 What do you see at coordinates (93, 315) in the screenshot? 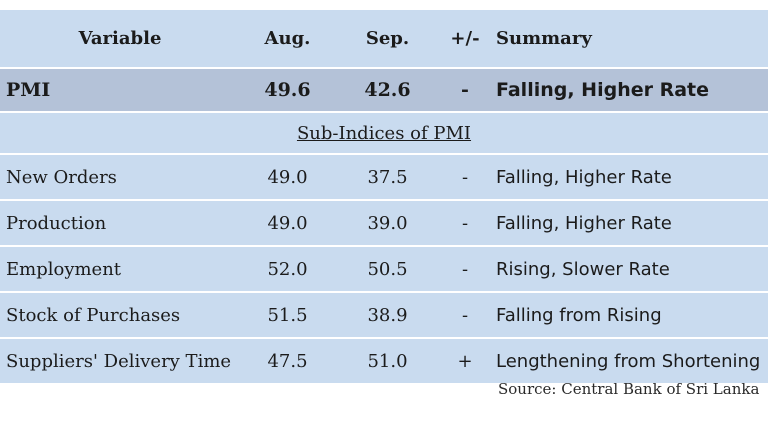
I see `row-variable: Stock of Purchases` at bounding box center [93, 315].